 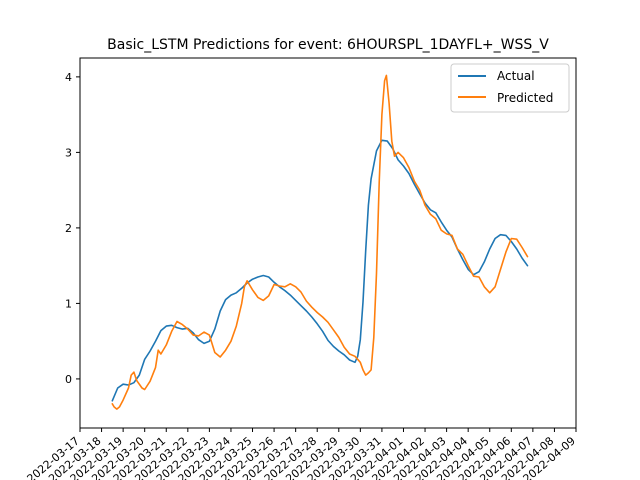 What do you see at coordinates (68, 77) in the screenshot?
I see `y-tick-label: 4` at bounding box center [68, 77].